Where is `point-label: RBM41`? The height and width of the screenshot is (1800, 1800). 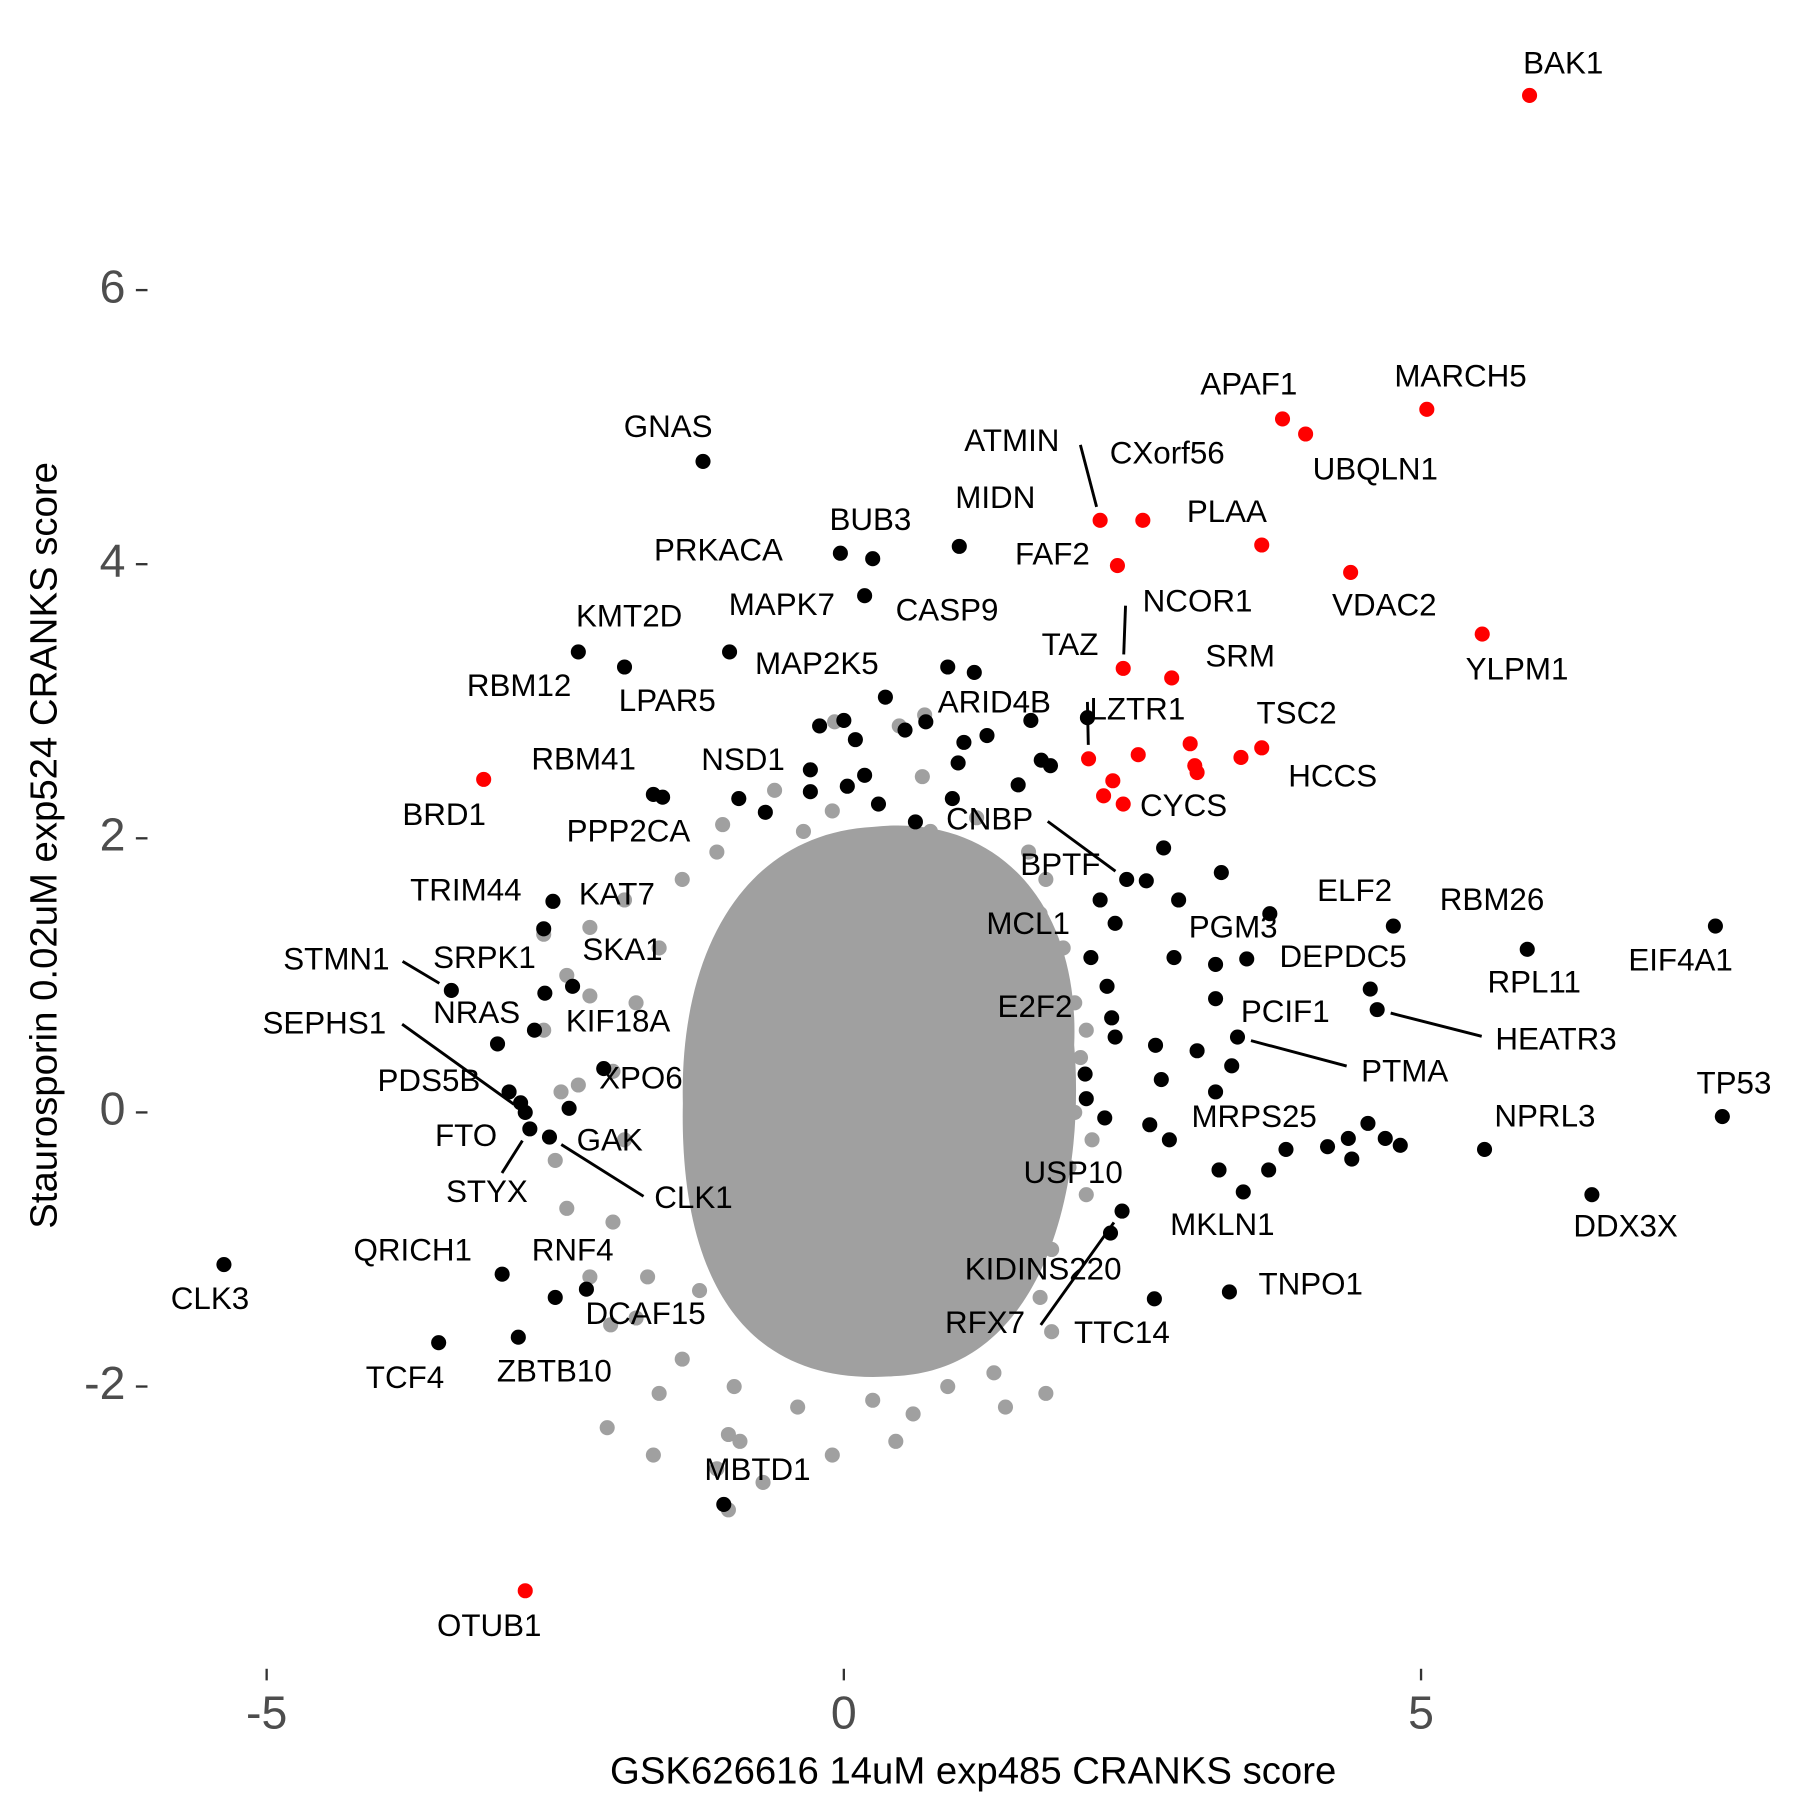 point-label: RBM41 is located at coordinates (583, 758).